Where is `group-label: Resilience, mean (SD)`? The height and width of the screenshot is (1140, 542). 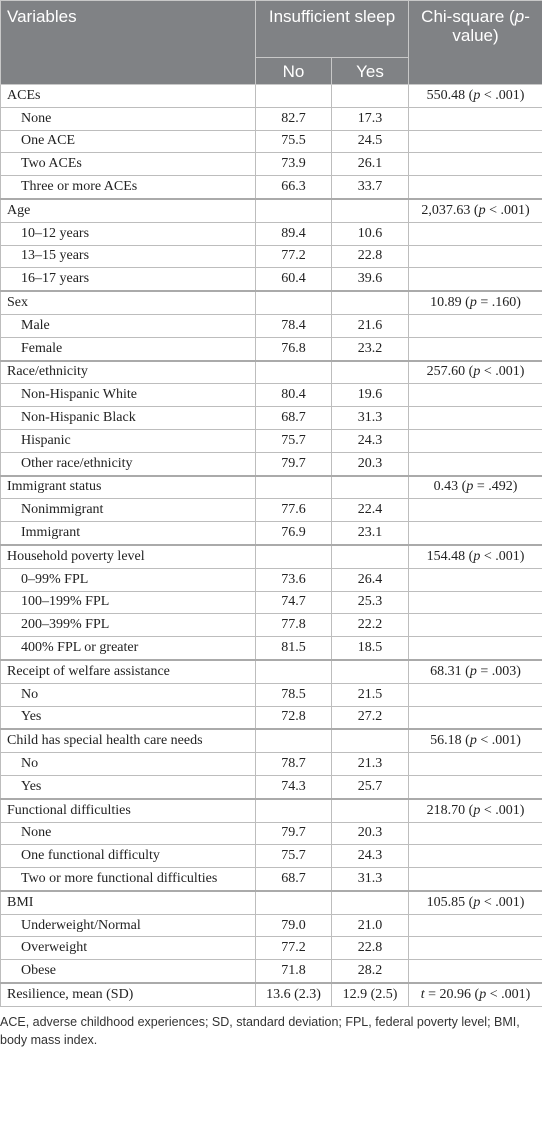 group-label: Resilience, mean (SD) is located at coordinates (128, 994).